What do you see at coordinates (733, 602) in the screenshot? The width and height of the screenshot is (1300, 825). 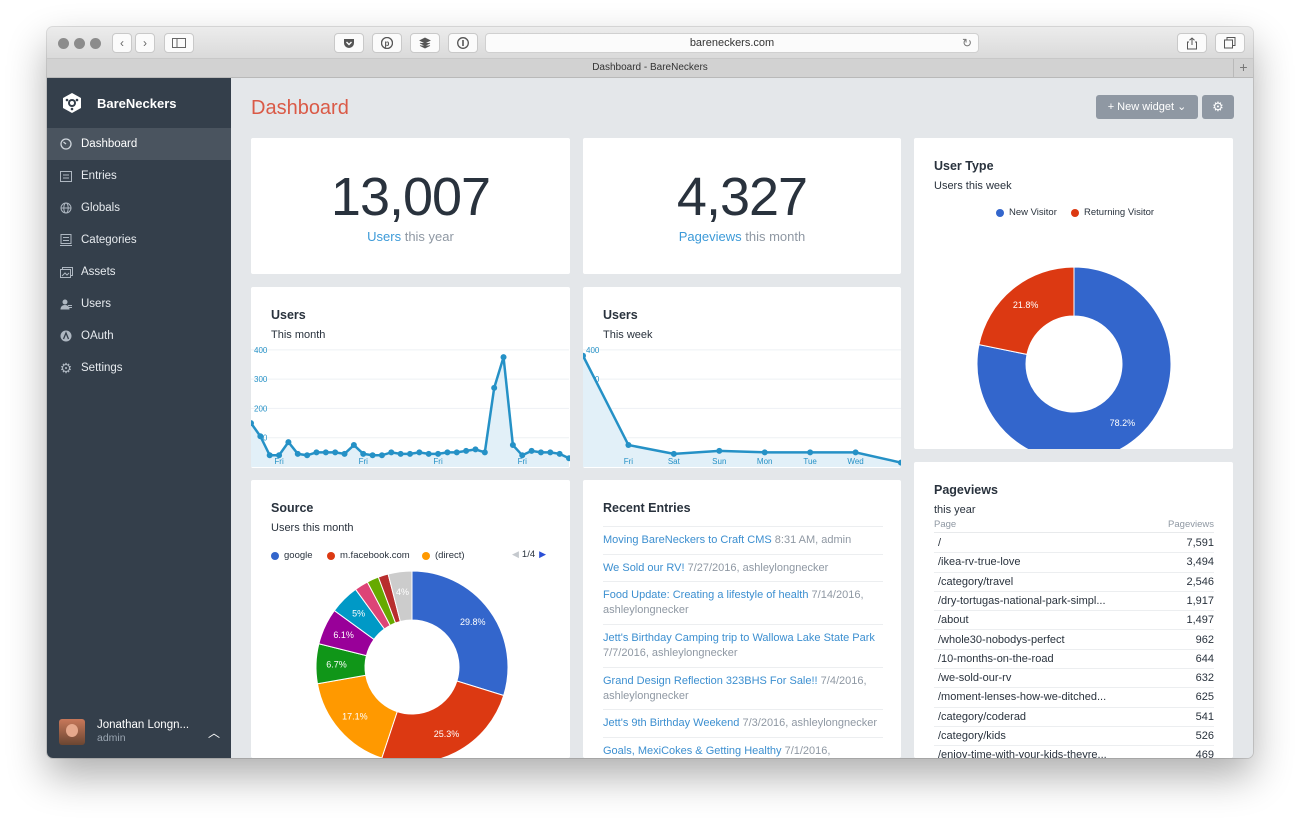 I see `entry-meta: 7/14/2016, ashleylongnecker` at bounding box center [733, 602].